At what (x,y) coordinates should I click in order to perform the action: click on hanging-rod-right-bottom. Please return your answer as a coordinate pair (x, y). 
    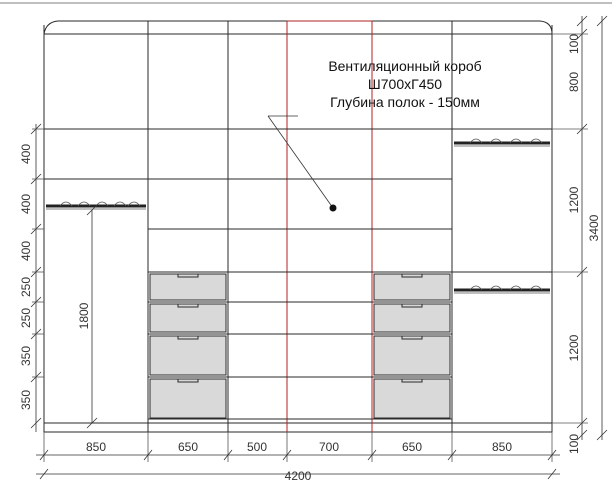
    Looking at the image, I should click on (502, 289).